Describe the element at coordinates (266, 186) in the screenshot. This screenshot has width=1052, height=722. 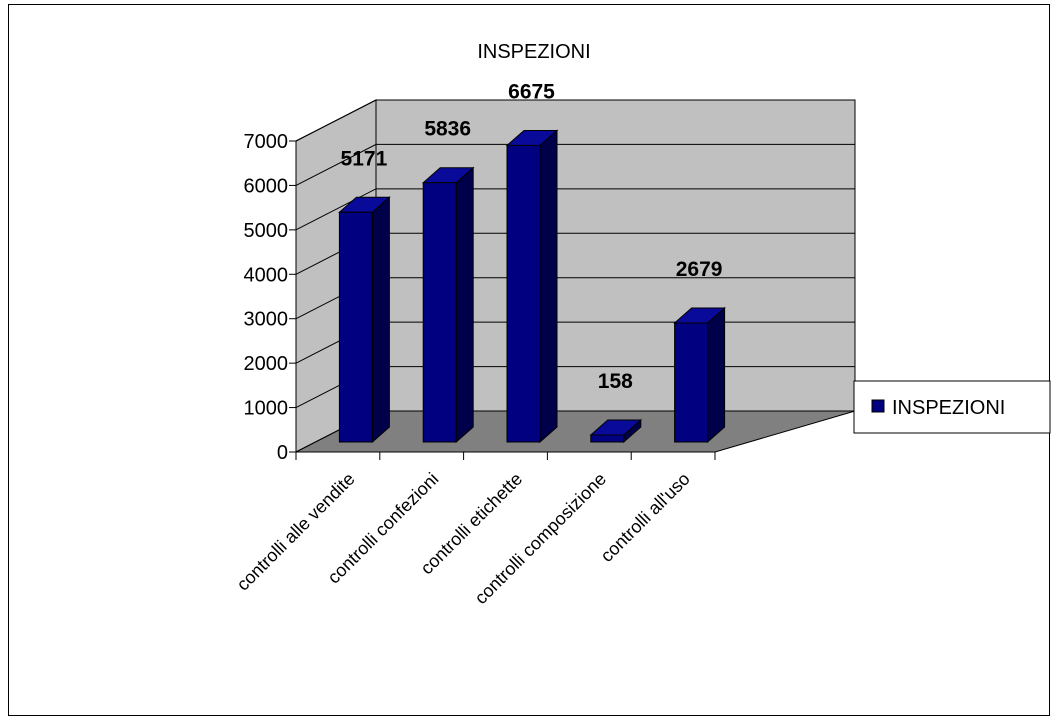
I see `y-tick-label: 6000` at that location.